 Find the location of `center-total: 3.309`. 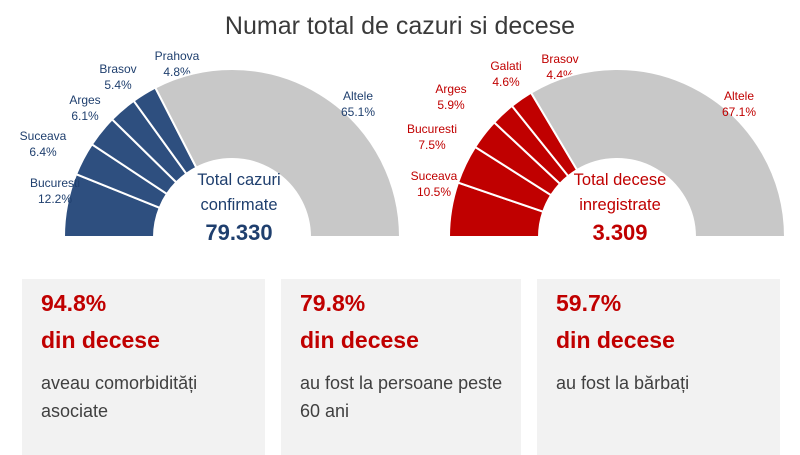

center-total: 3.309 is located at coordinates (619, 232).